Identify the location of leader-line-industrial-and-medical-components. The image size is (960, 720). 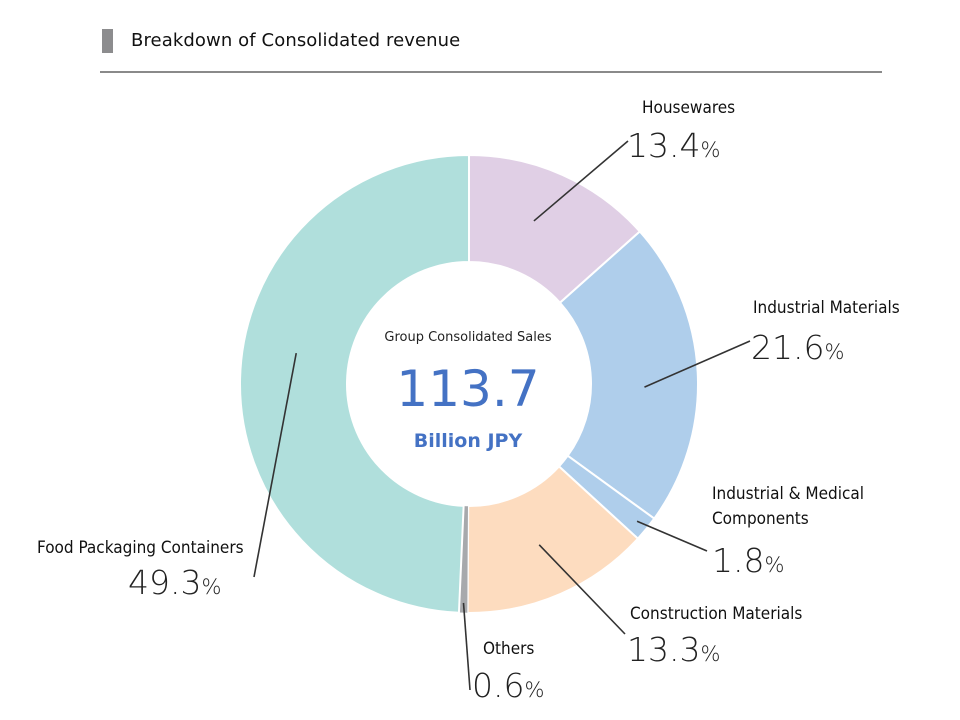
(672, 536).